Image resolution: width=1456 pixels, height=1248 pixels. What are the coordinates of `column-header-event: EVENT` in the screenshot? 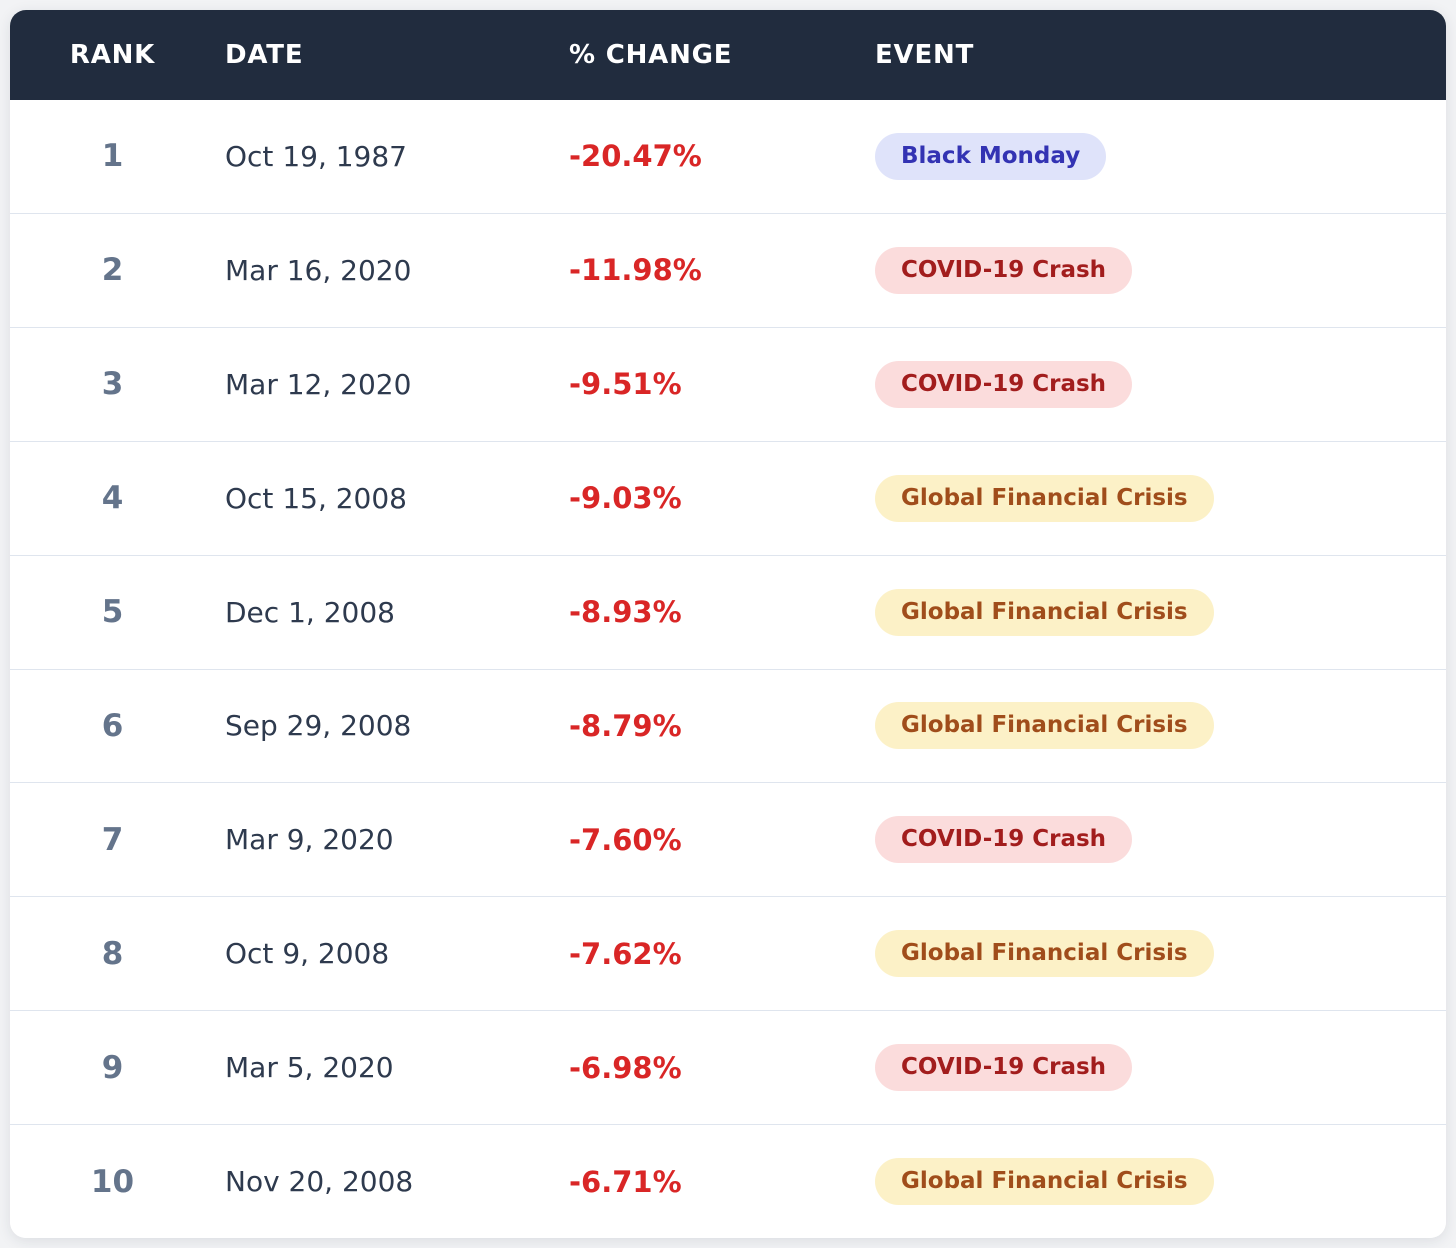 It's located at (925, 55).